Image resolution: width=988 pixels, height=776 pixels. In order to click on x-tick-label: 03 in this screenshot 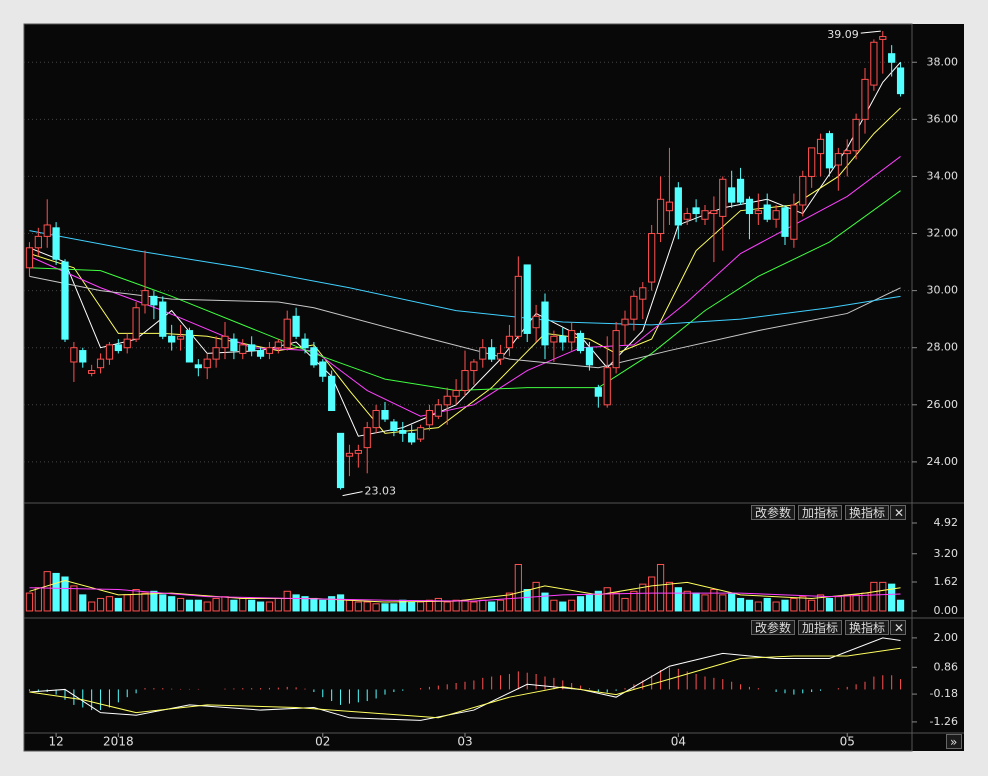, I will do `click(464, 742)`.